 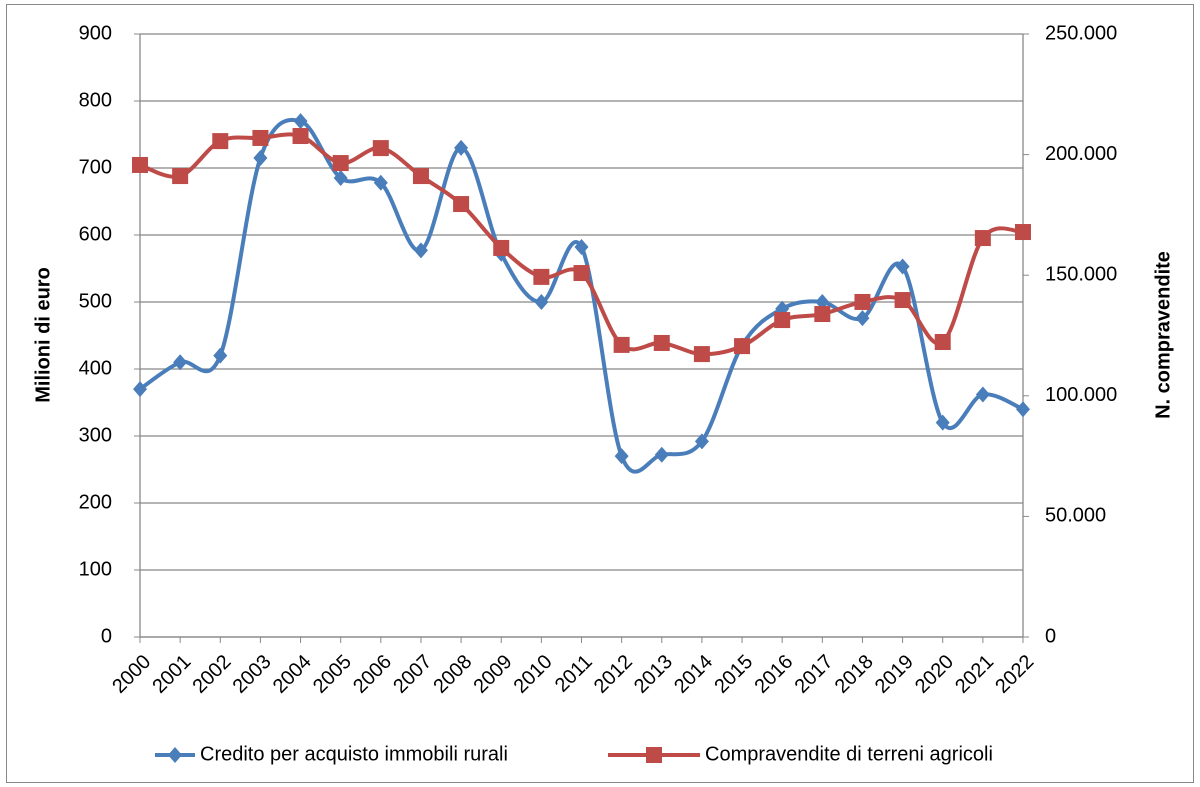 What do you see at coordinates (95, 33) in the screenshot?
I see `y-tick-label: 900` at bounding box center [95, 33].